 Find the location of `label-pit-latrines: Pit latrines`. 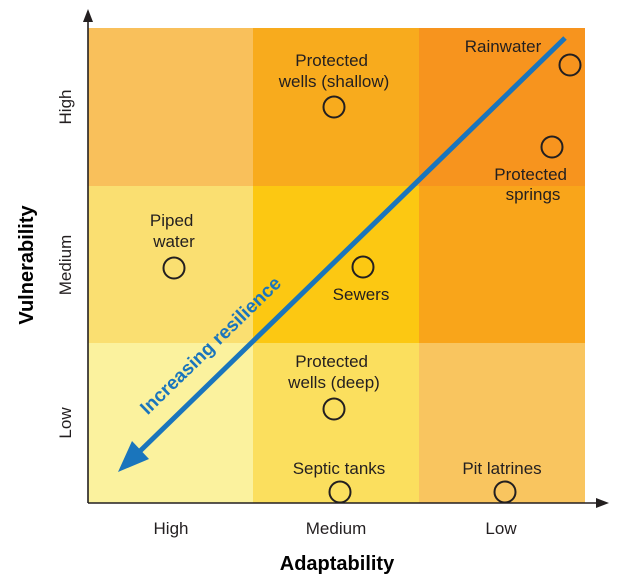

label-pit-latrines: Pit latrines is located at coordinates (501, 468).